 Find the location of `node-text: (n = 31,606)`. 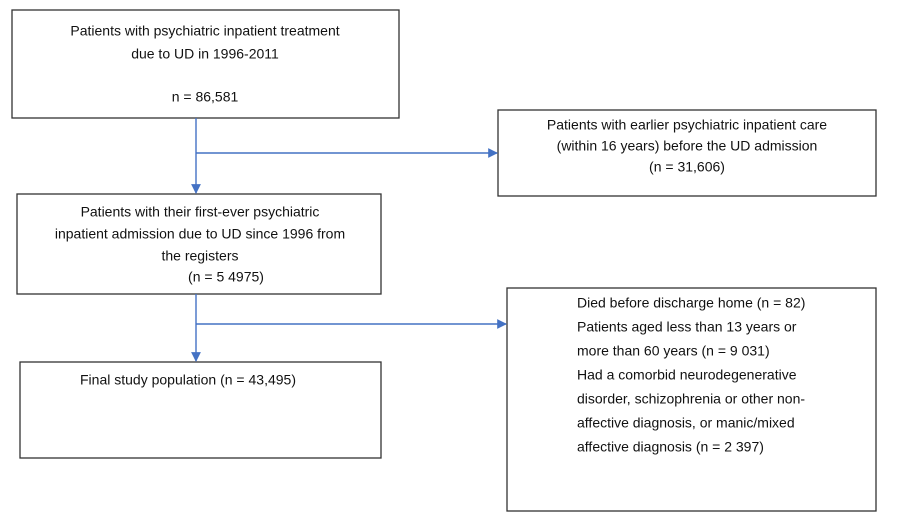

node-text: (n = 31,606) is located at coordinates (687, 167).